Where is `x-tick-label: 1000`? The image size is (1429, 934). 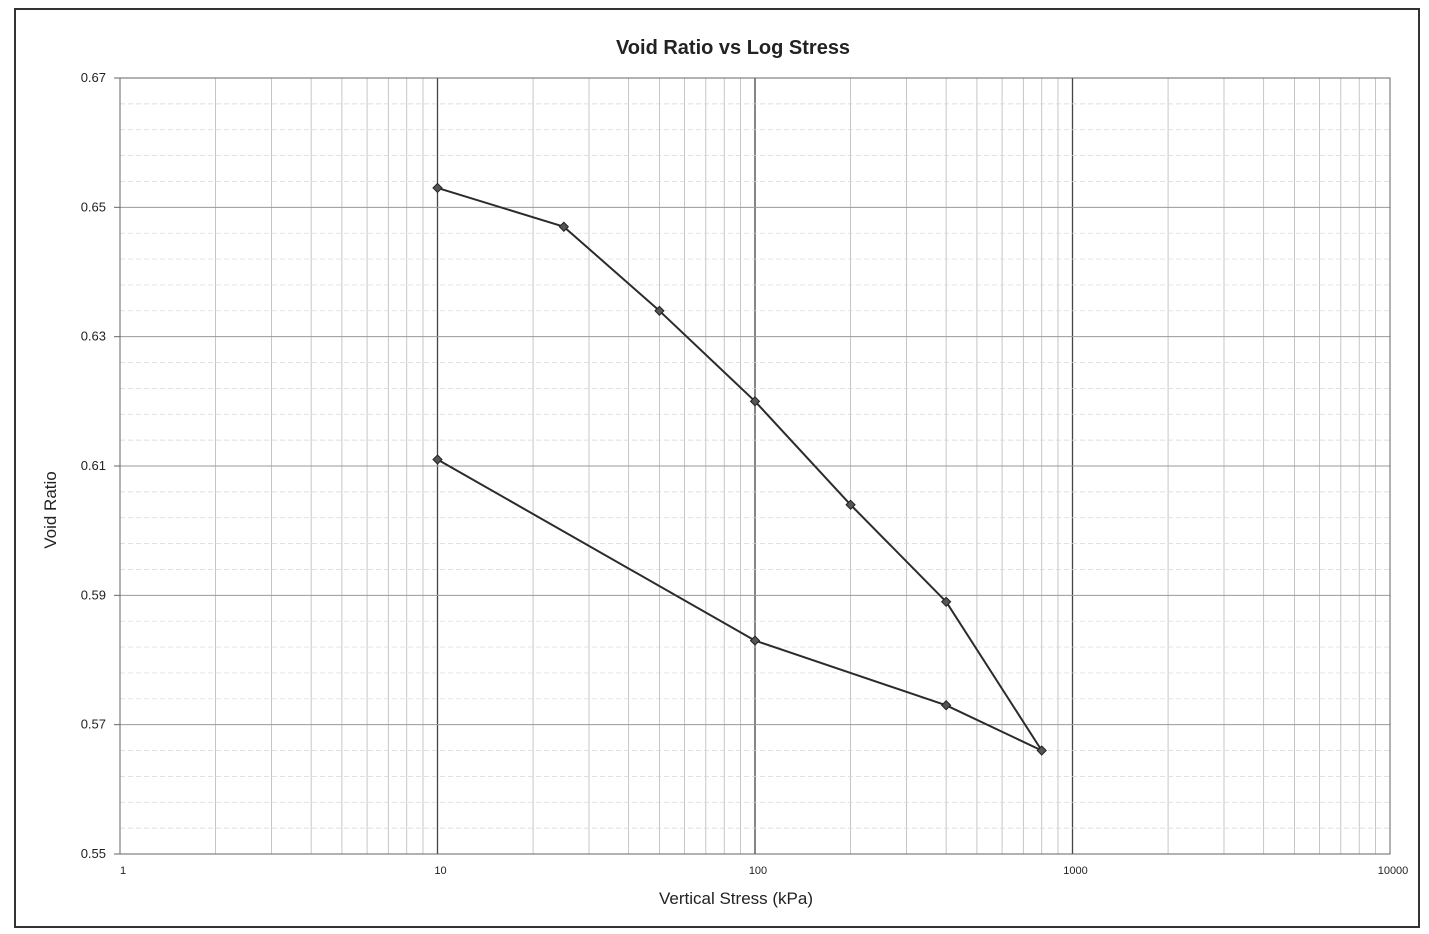
x-tick-label: 1000 is located at coordinates (1075, 871).